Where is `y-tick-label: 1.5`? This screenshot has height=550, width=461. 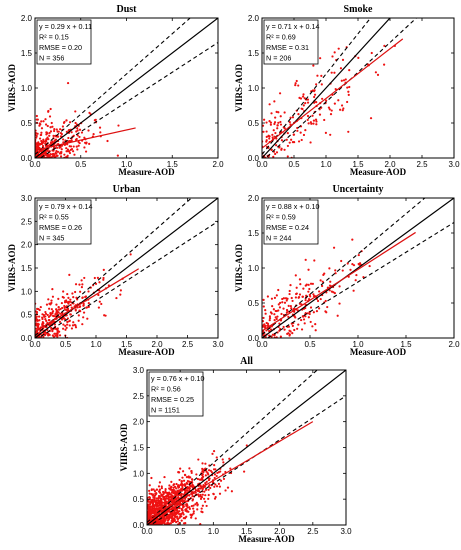
y-tick-label: 1.5 is located at coordinates (254, 233).